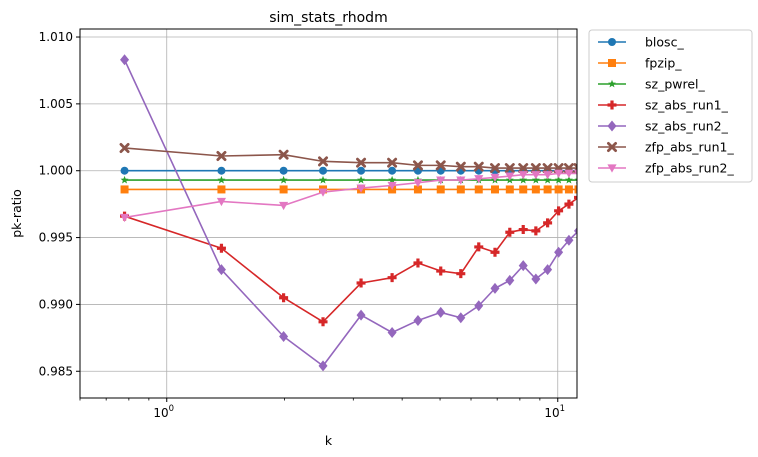  I want to click on legend-label: zfp_abs_run1_, so click(689, 147).